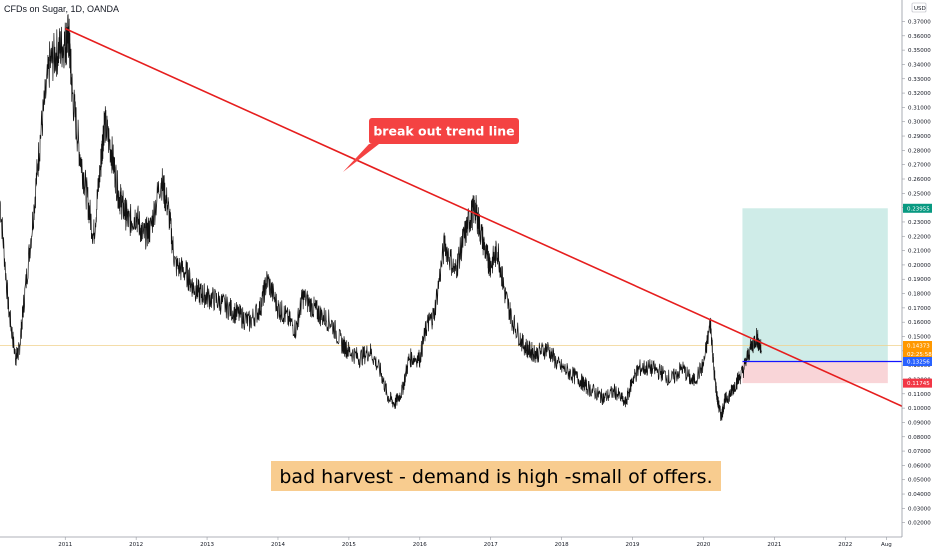  What do you see at coordinates (919, 51) in the screenshot?
I see `y-tick-label: 0.35000` at bounding box center [919, 51].